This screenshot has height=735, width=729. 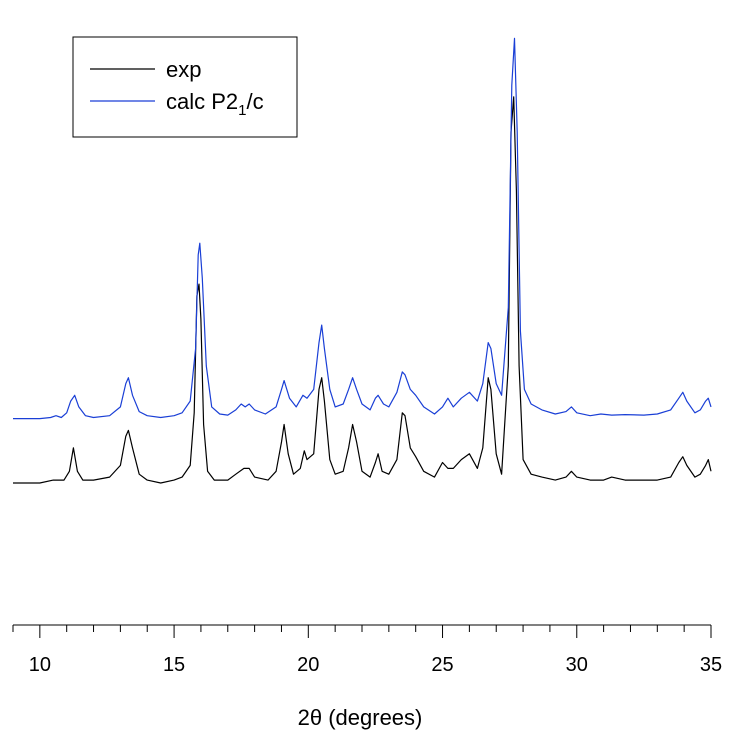 I want to click on legend-label: calc P21/c, so click(x=215, y=104).